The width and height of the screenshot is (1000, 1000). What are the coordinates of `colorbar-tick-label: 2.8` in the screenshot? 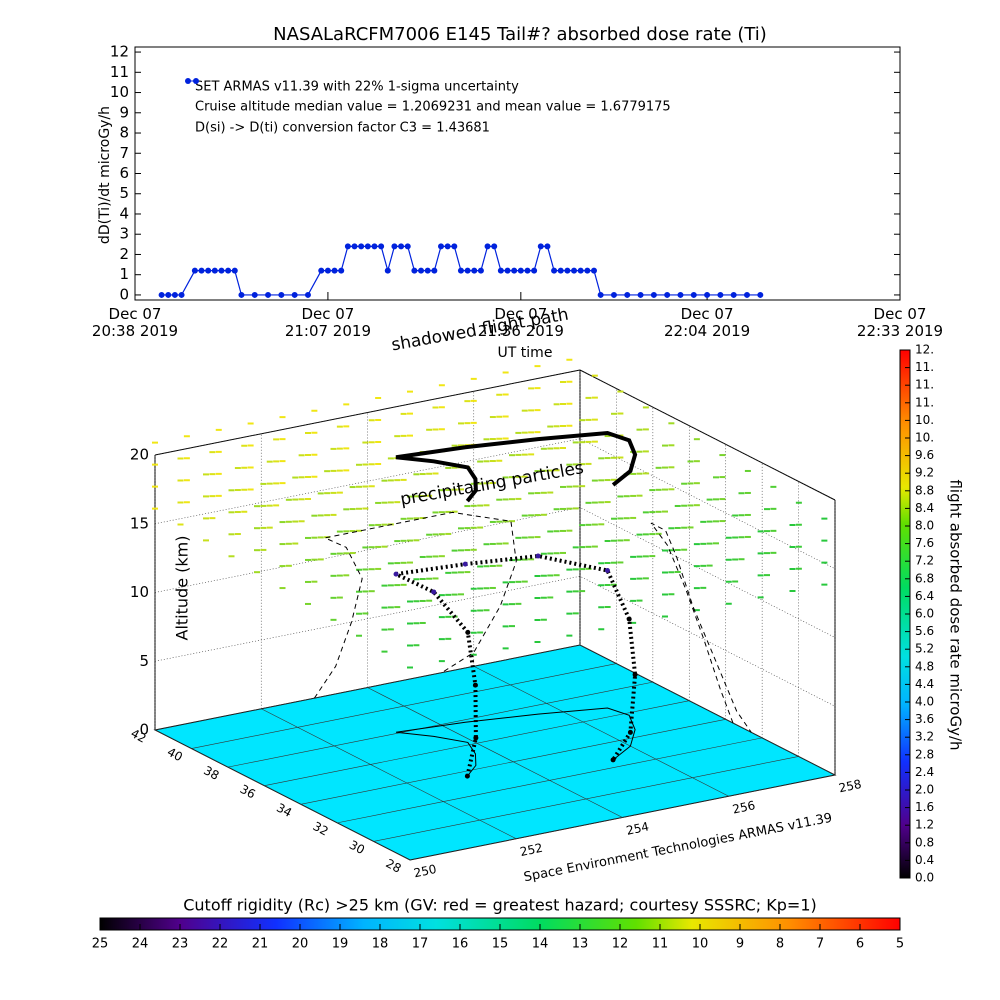 It's located at (924, 754).